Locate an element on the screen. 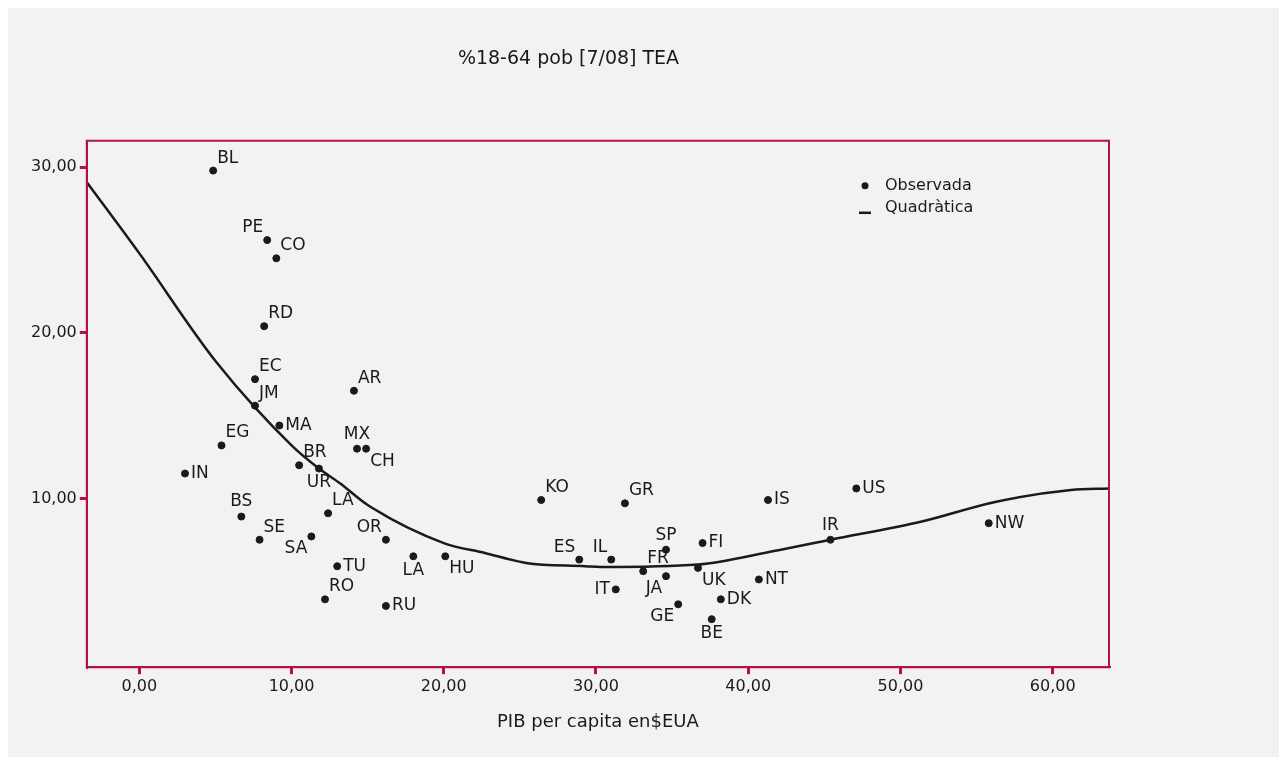 The height and width of the screenshot is (765, 1287). x-tick-label: 50,00 is located at coordinates (900, 685).